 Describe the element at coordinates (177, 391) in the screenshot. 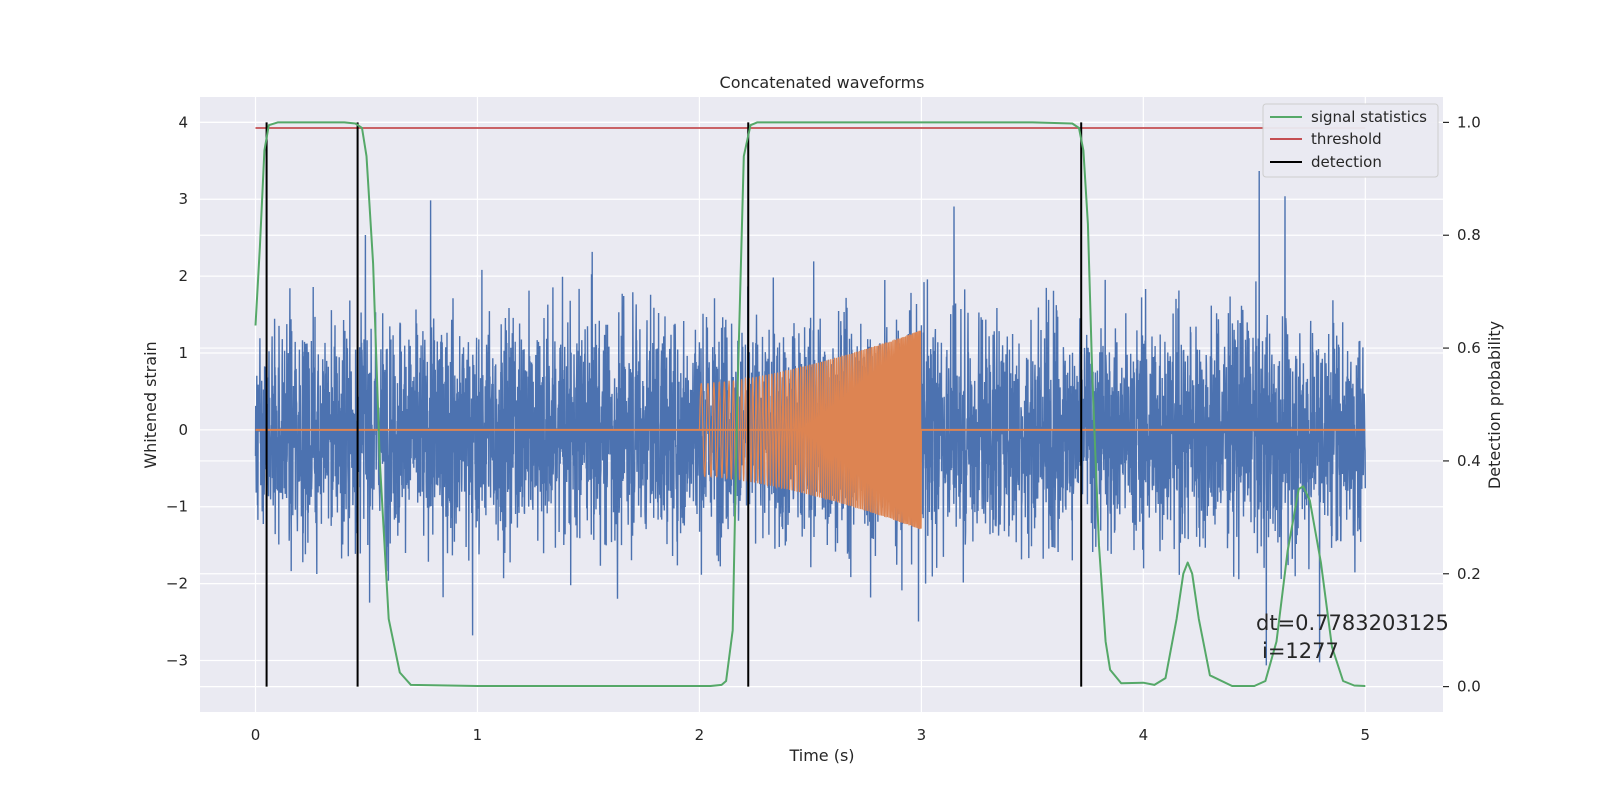

I see `y-axis-ticks: −3 −2 −1 0 1 2 3 4` at that location.